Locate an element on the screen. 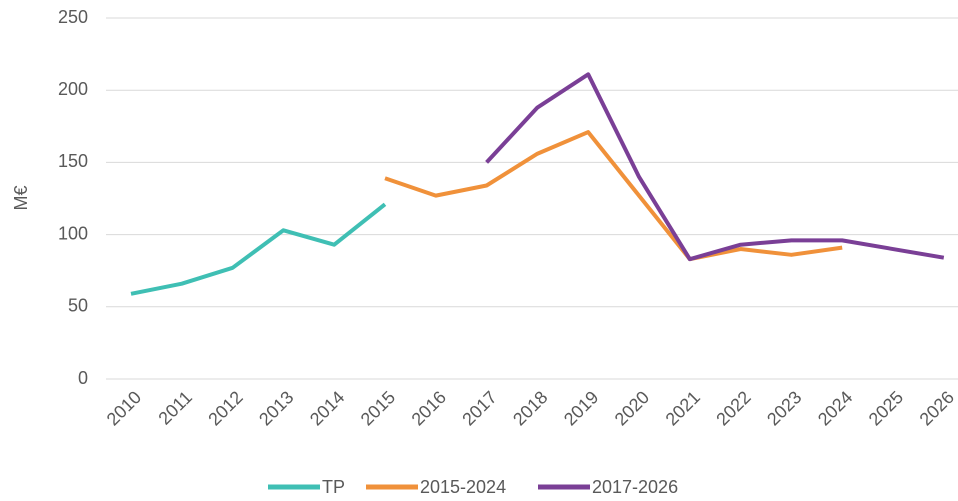  y-axis-label: M€ is located at coordinates (21, 197).